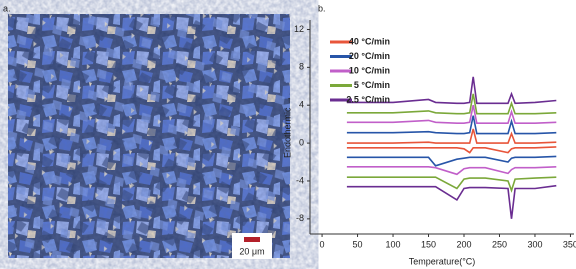 Image resolution: width=576 pixels, height=269 pixels. What do you see at coordinates (442, 261) in the screenshot?
I see `x-axis-label: Temperature(°C)` at bounding box center [442, 261].